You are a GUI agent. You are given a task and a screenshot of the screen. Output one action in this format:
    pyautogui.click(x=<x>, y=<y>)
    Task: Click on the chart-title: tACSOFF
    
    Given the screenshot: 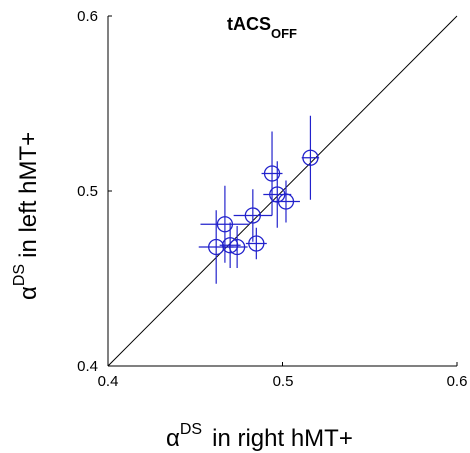 What is the action you would take?
    pyautogui.click(x=262, y=27)
    